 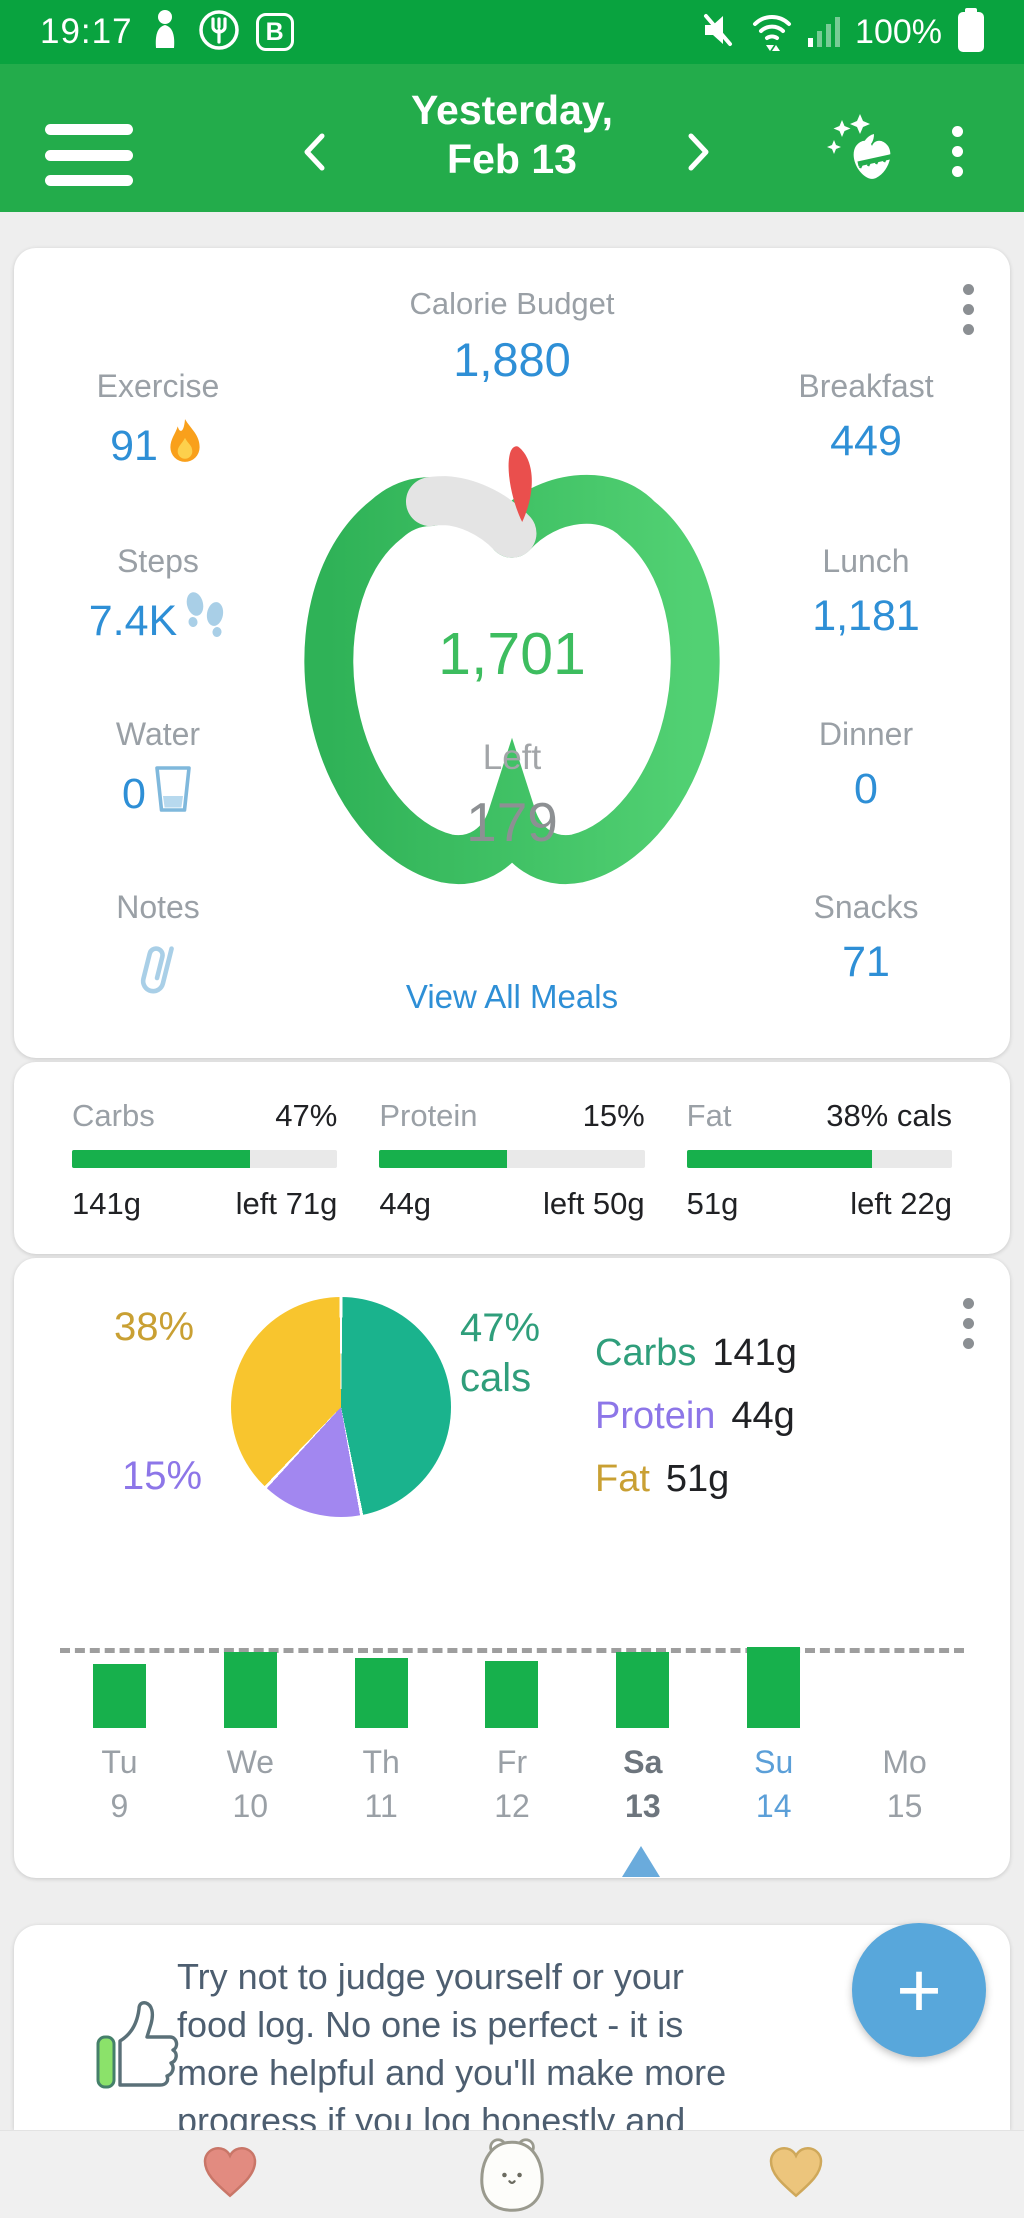 I want to click on thumbs-up-icon, so click(x=138, y=2047).